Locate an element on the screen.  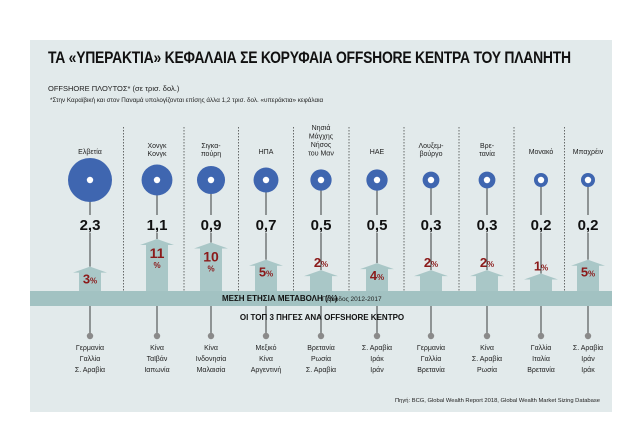
change-percent: 1% is located at coordinates (541, 266).